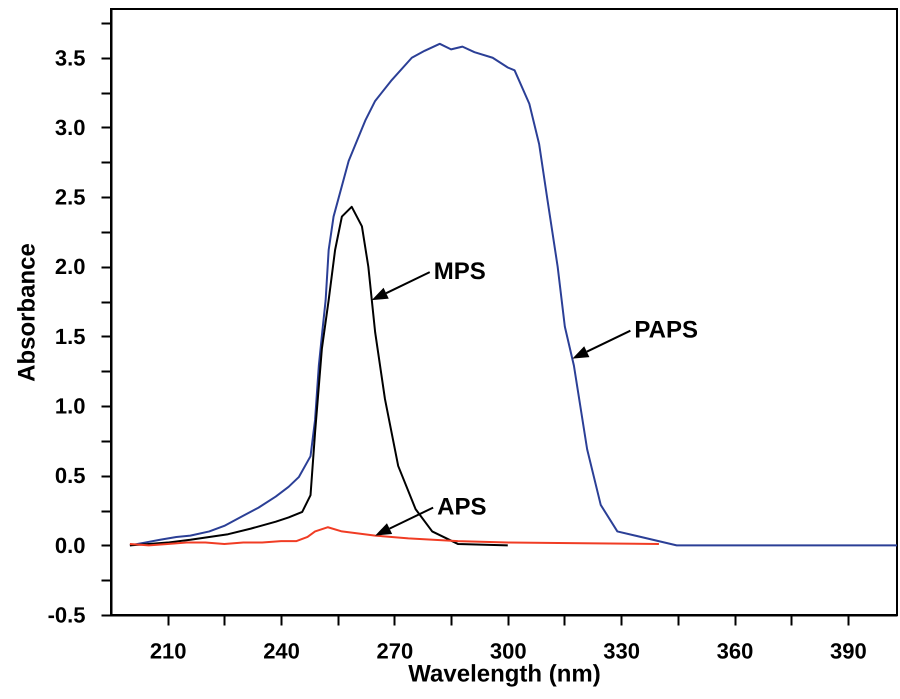 The image size is (900, 699). What do you see at coordinates (70, 127) in the screenshot?
I see `text: 3.0` at bounding box center [70, 127].